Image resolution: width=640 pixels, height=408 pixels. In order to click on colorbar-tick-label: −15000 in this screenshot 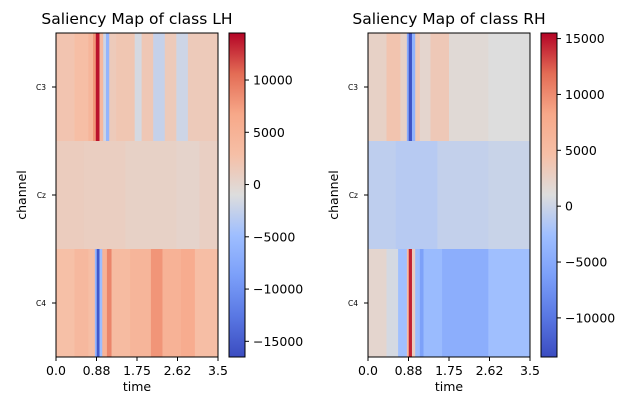, I will do `click(278, 341)`.